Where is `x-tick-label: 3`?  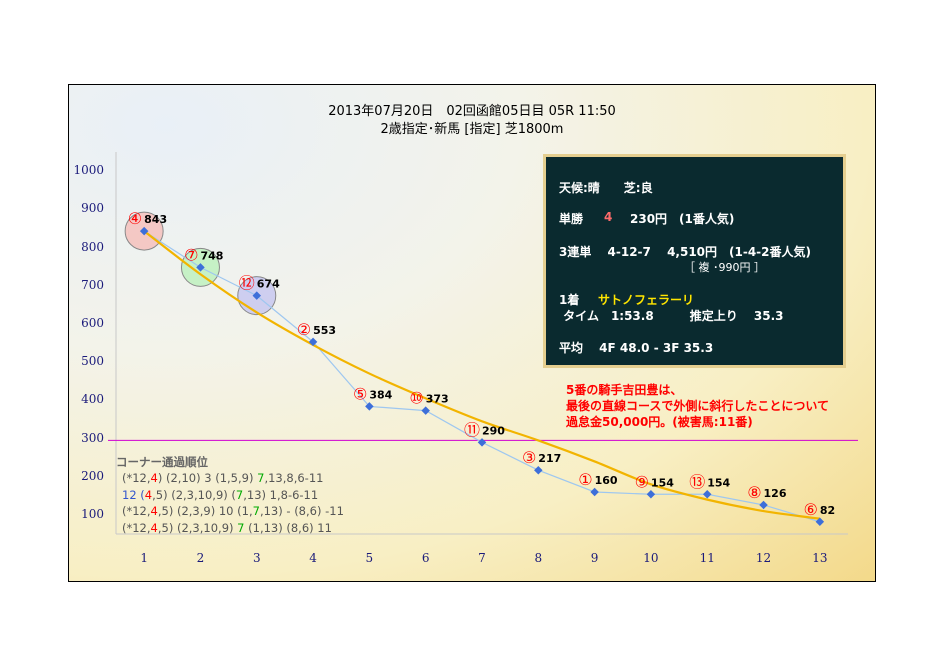 x-tick-label: 3 is located at coordinates (256, 558).